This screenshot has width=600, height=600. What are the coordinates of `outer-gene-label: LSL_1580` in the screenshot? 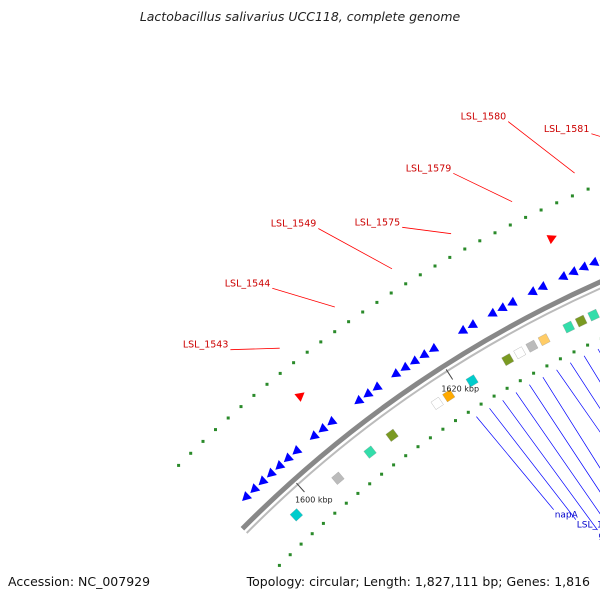 It's located at (484, 117).